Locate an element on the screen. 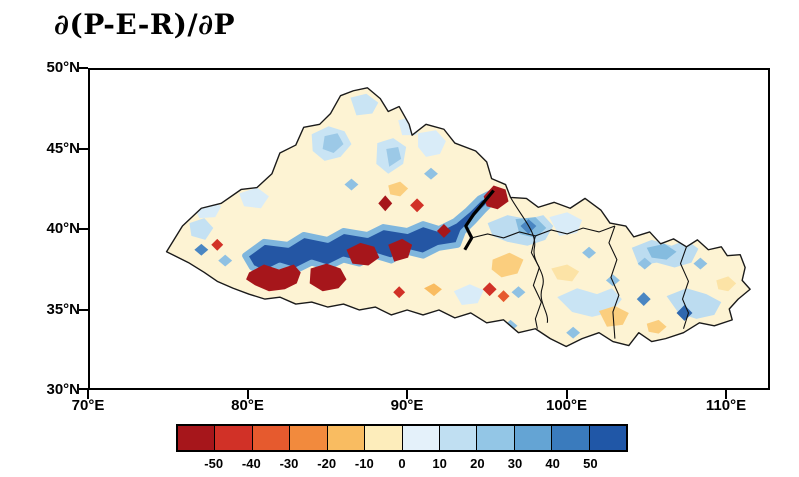 The height and width of the screenshot is (477, 799). colorbar-tick-label: 40 is located at coordinates (552, 463).